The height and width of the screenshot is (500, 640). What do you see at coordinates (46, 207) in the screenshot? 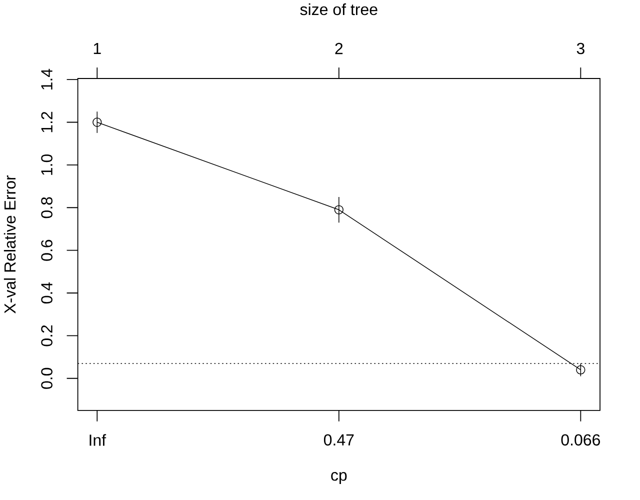
I see `y-tick-label: 0.8` at bounding box center [46, 207].